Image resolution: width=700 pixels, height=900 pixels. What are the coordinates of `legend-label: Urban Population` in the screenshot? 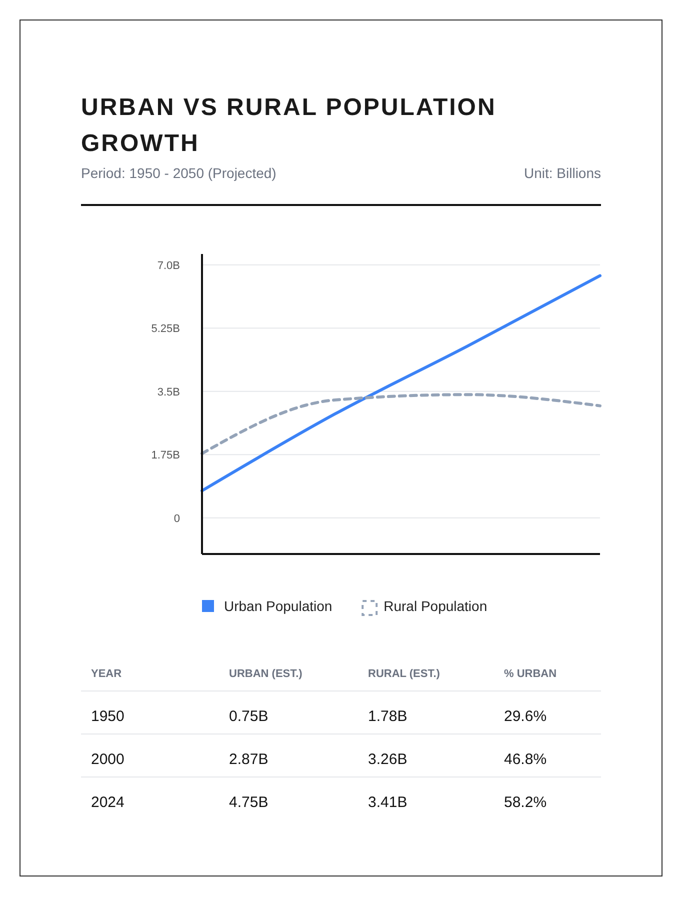 It's located at (278, 606).